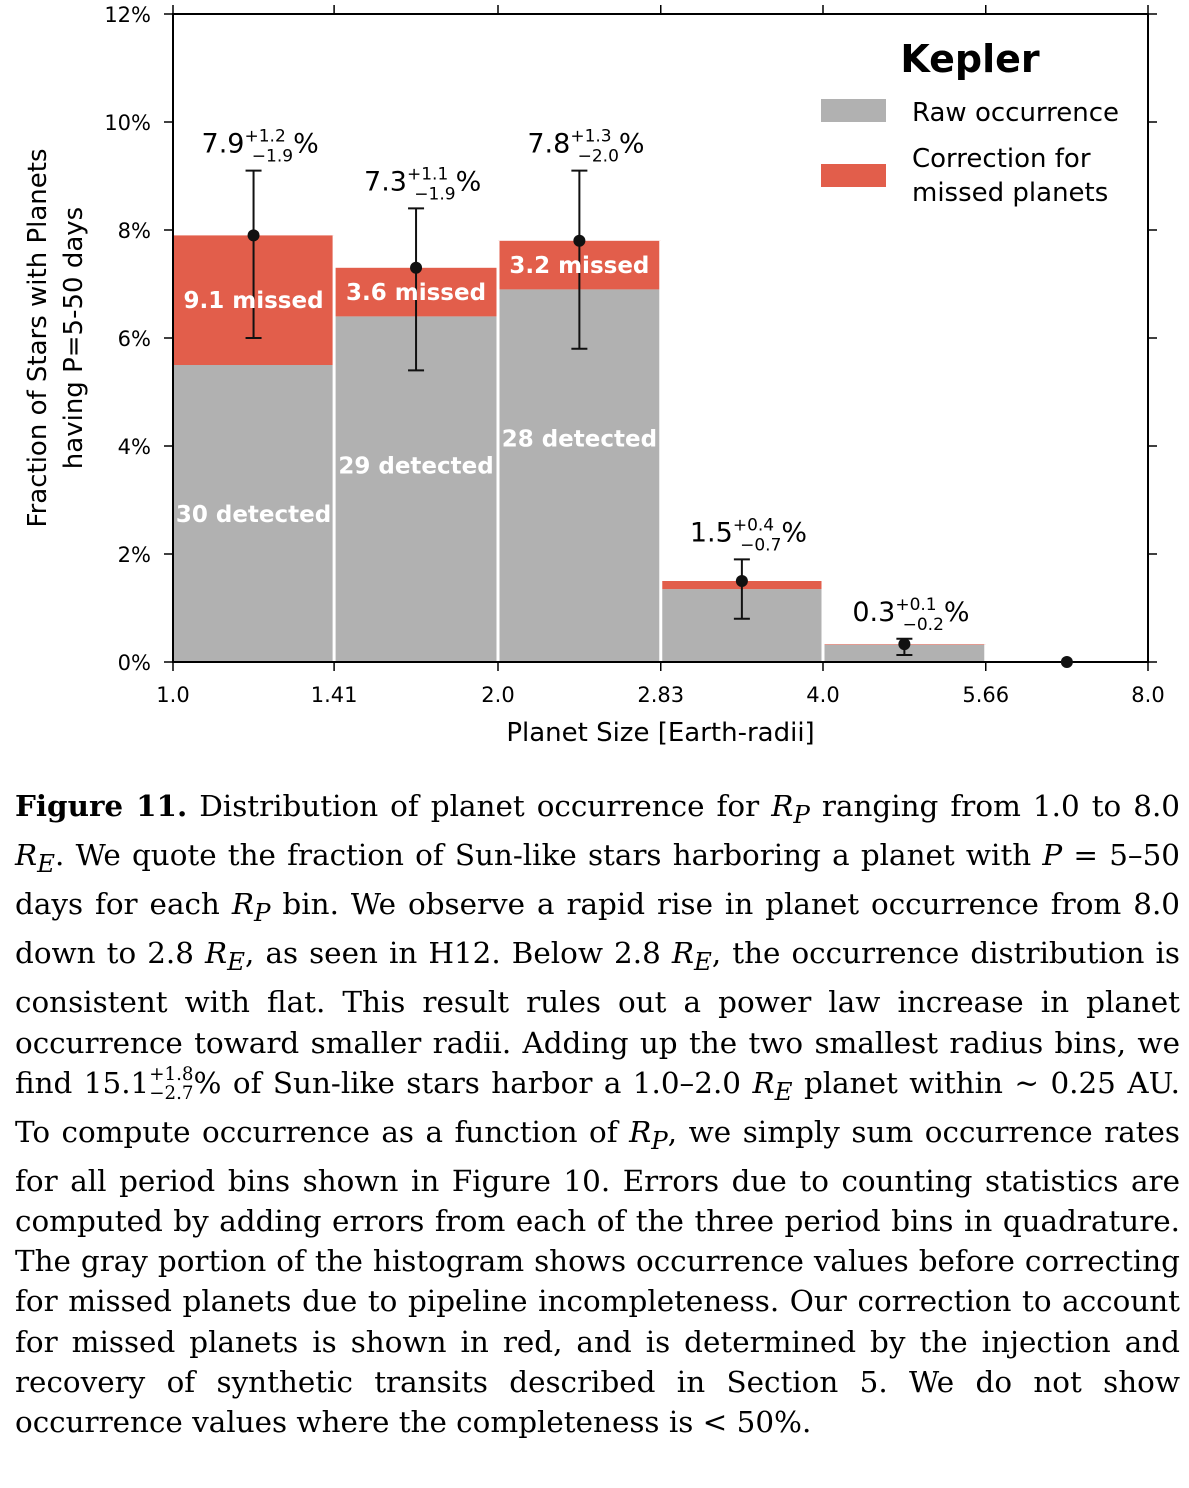 The image size is (1189, 1488). Describe the element at coordinates (172, 695) in the screenshot. I see `x-tick-label: 1.0` at that location.